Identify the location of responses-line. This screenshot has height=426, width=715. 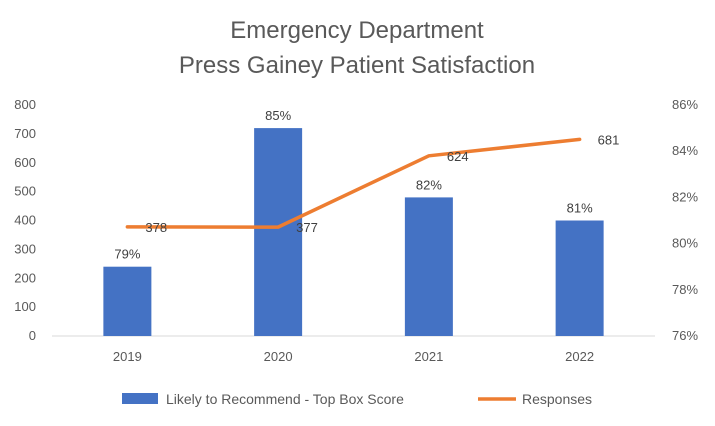
(353, 183).